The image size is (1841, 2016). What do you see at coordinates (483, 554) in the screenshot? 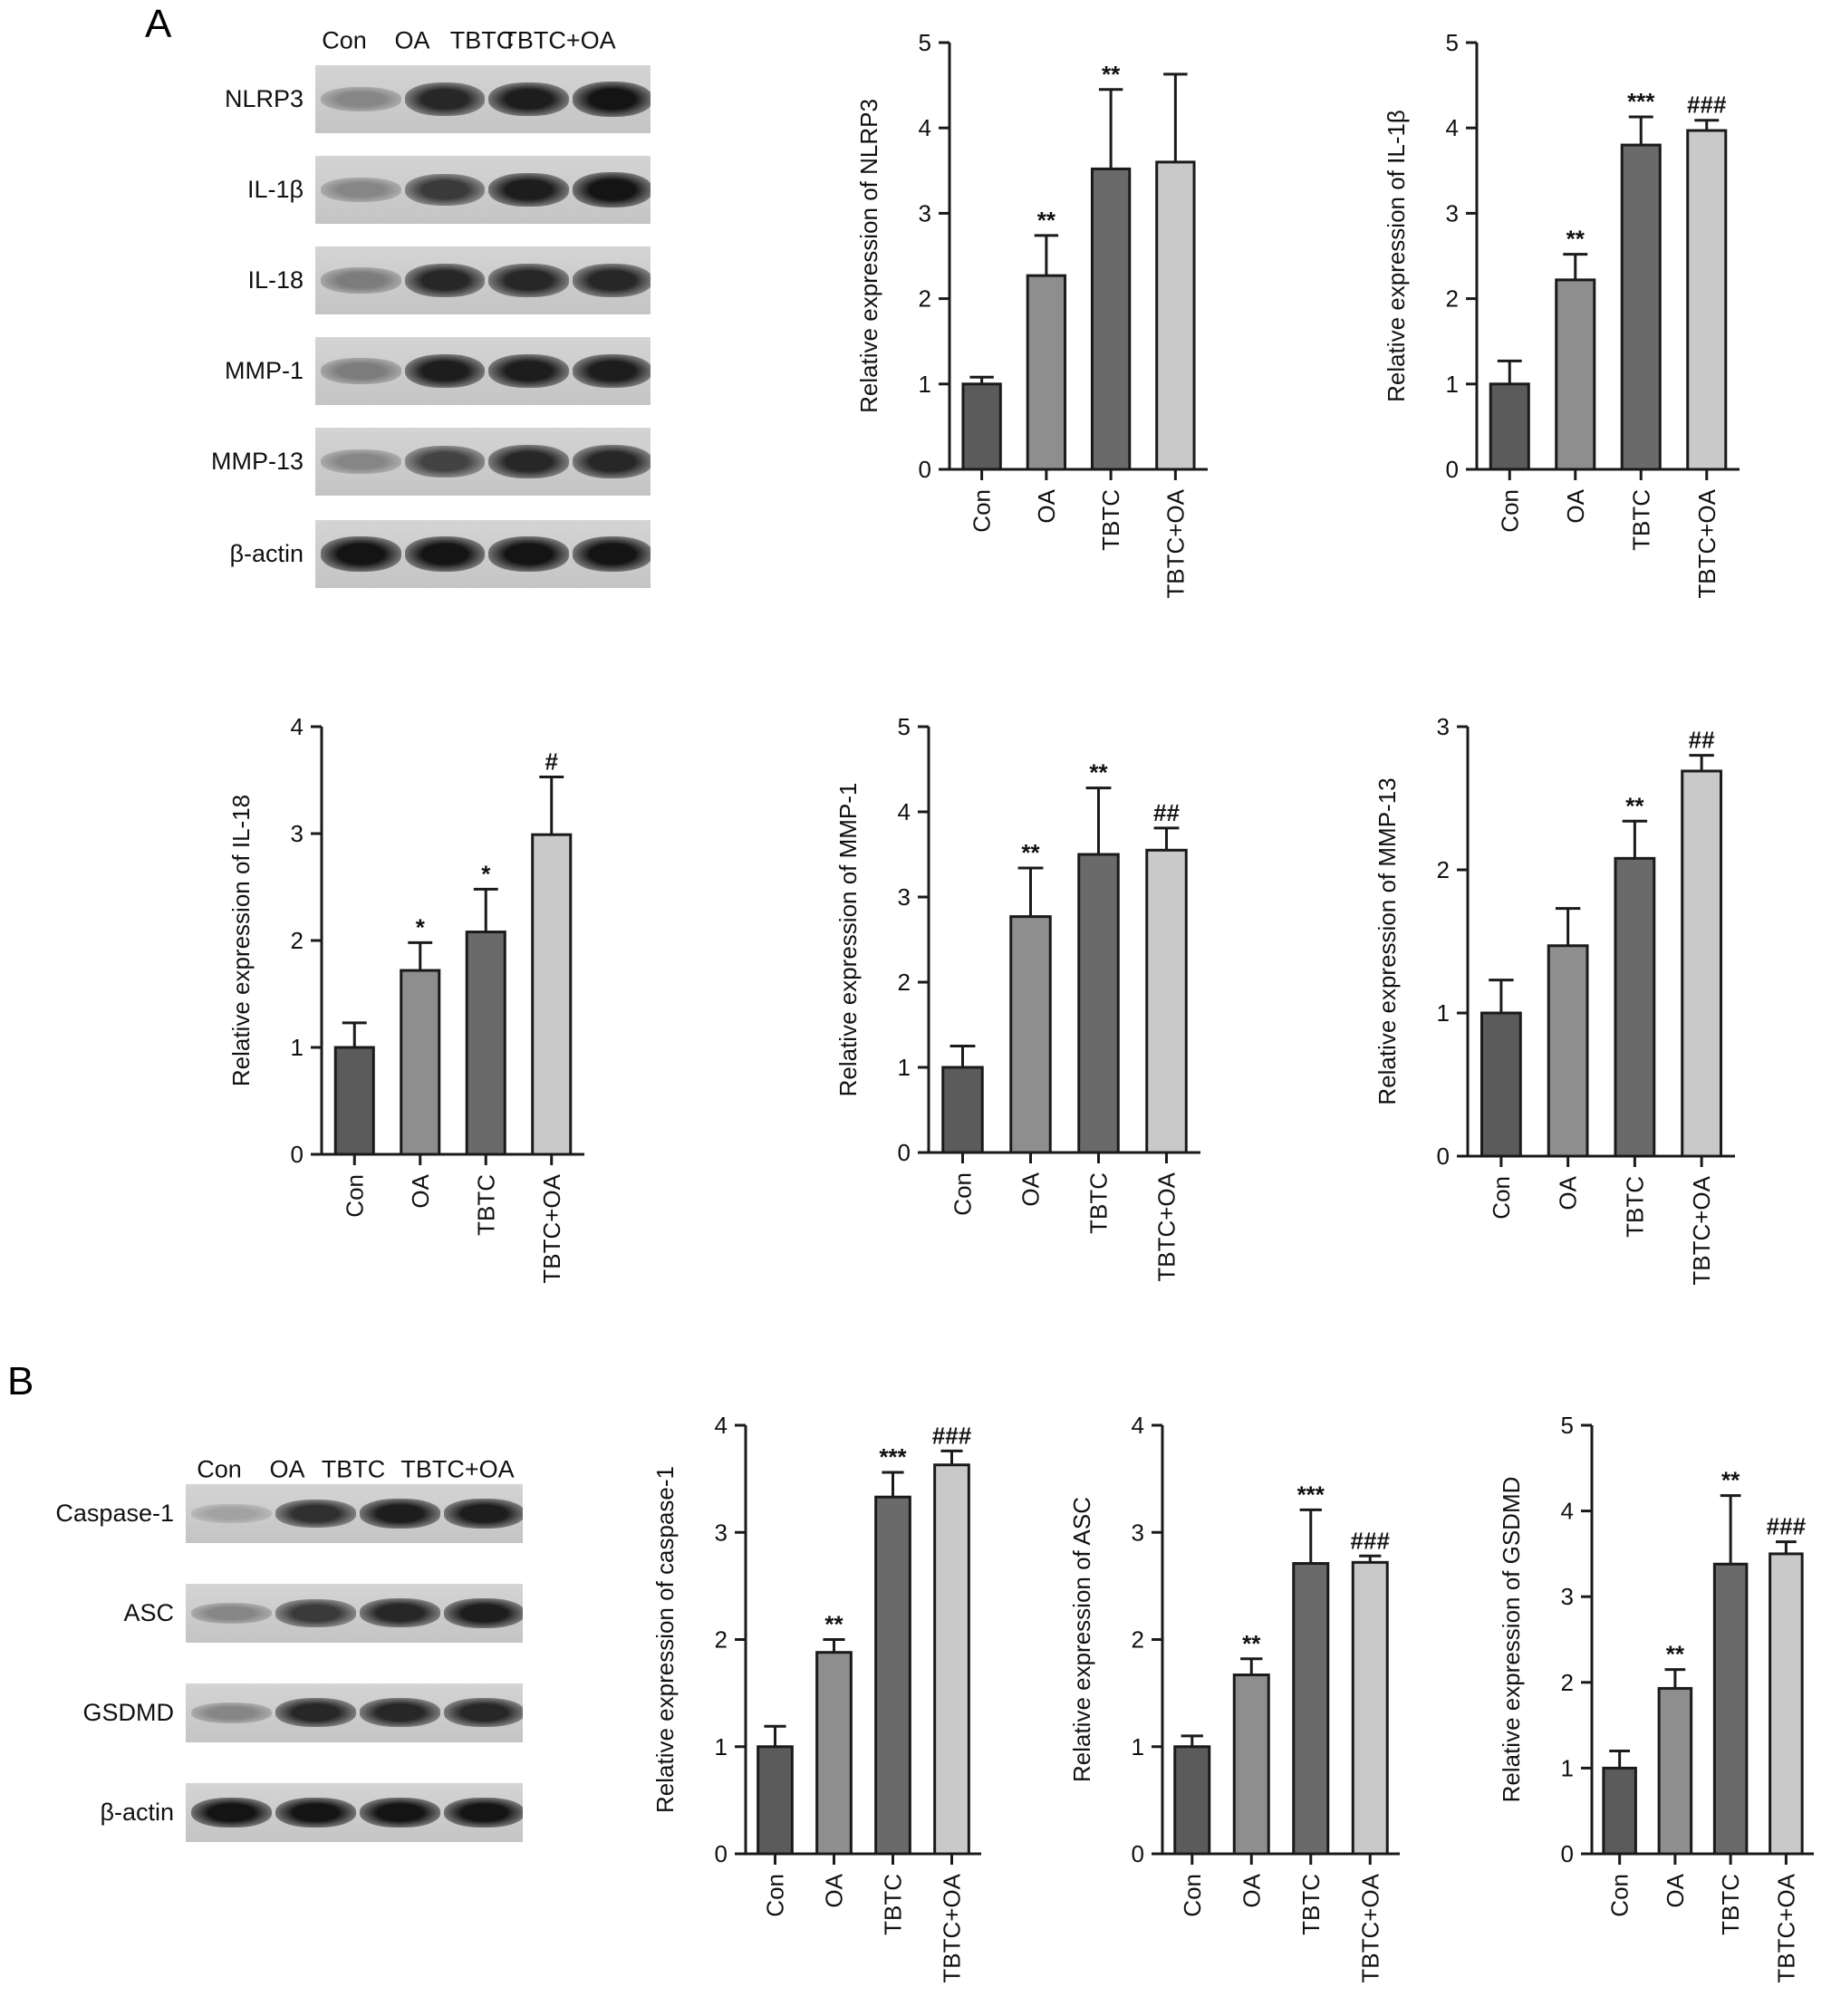
I see `blot-strip-b-actin` at bounding box center [483, 554].